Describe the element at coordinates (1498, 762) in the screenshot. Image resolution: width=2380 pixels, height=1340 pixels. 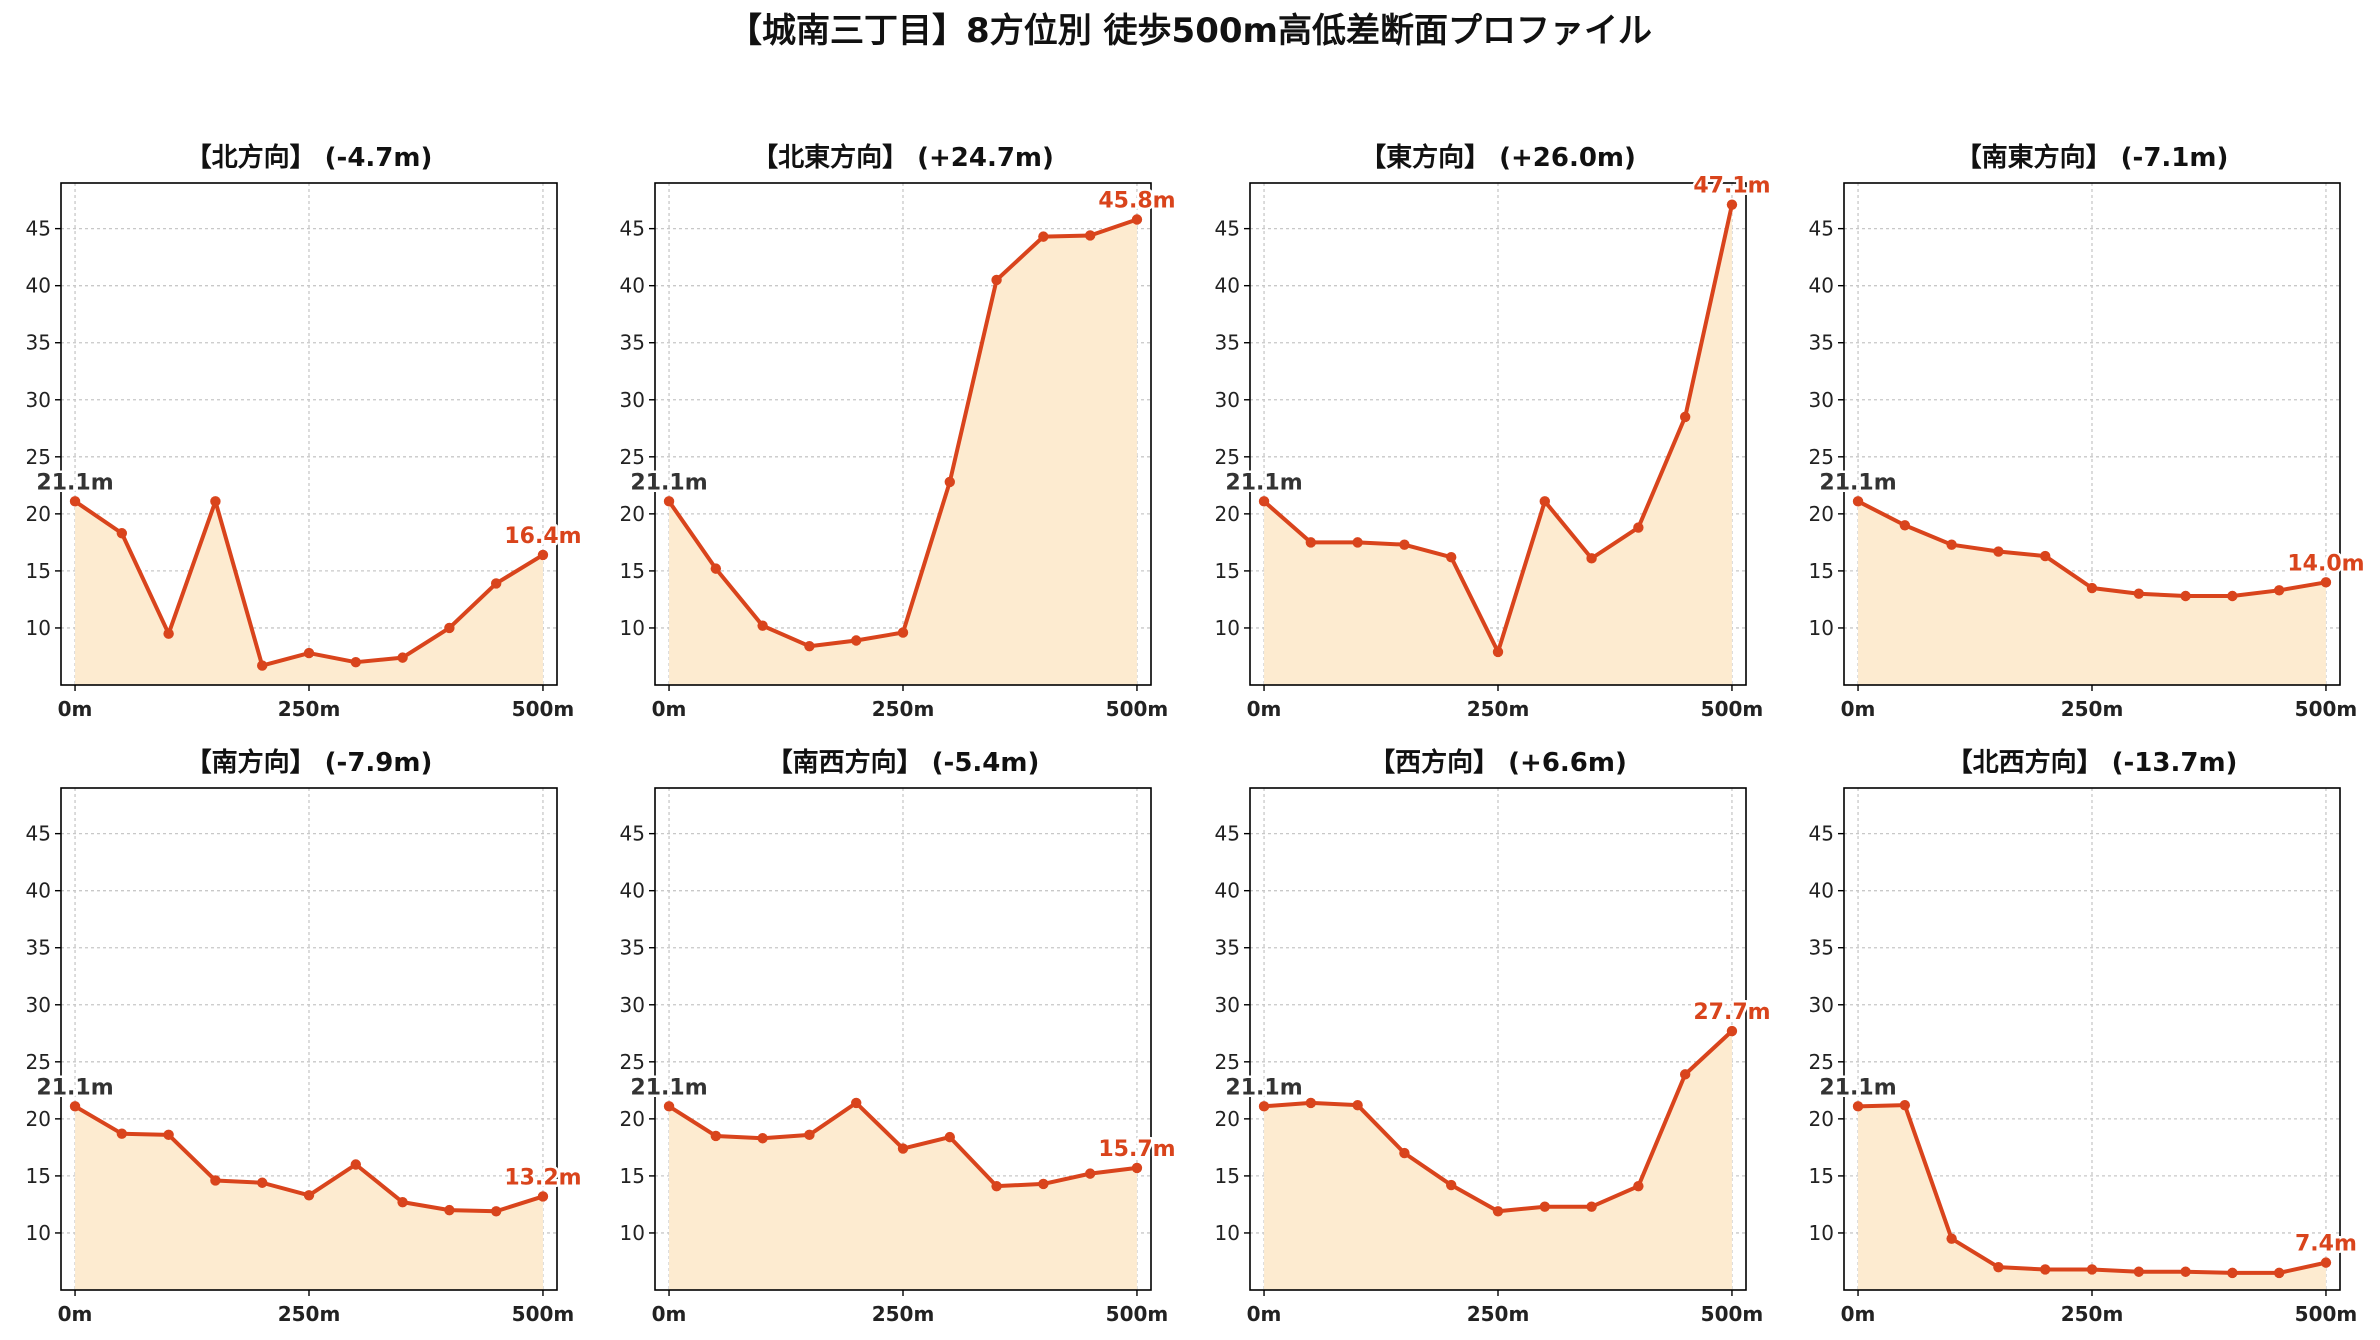
I see `panel-title: 【西方向】 (+6.6m)` at that location.